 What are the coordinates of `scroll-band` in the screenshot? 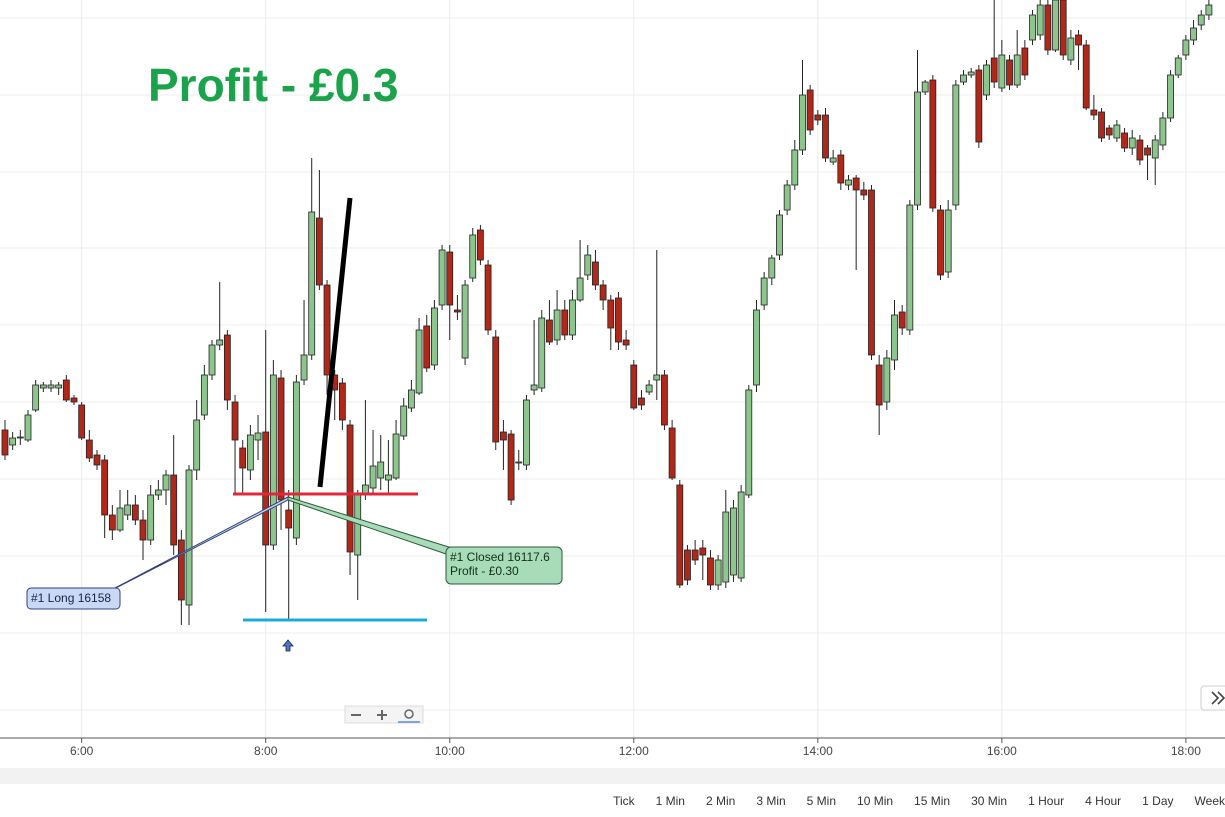 It's located at (612, 776).